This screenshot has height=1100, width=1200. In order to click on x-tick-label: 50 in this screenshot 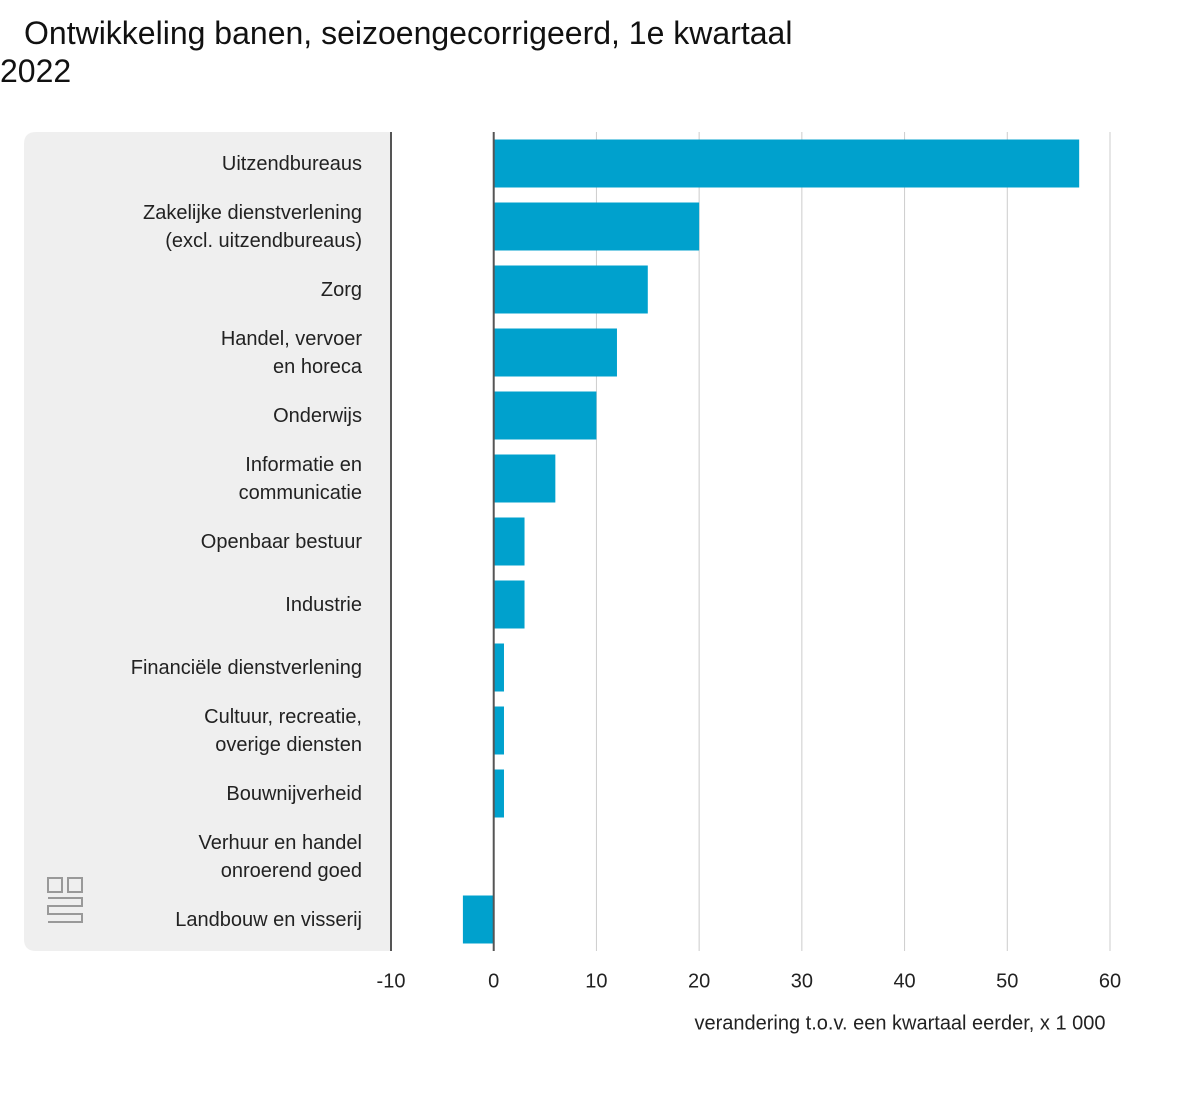, I will do `click(1007, 981)`.